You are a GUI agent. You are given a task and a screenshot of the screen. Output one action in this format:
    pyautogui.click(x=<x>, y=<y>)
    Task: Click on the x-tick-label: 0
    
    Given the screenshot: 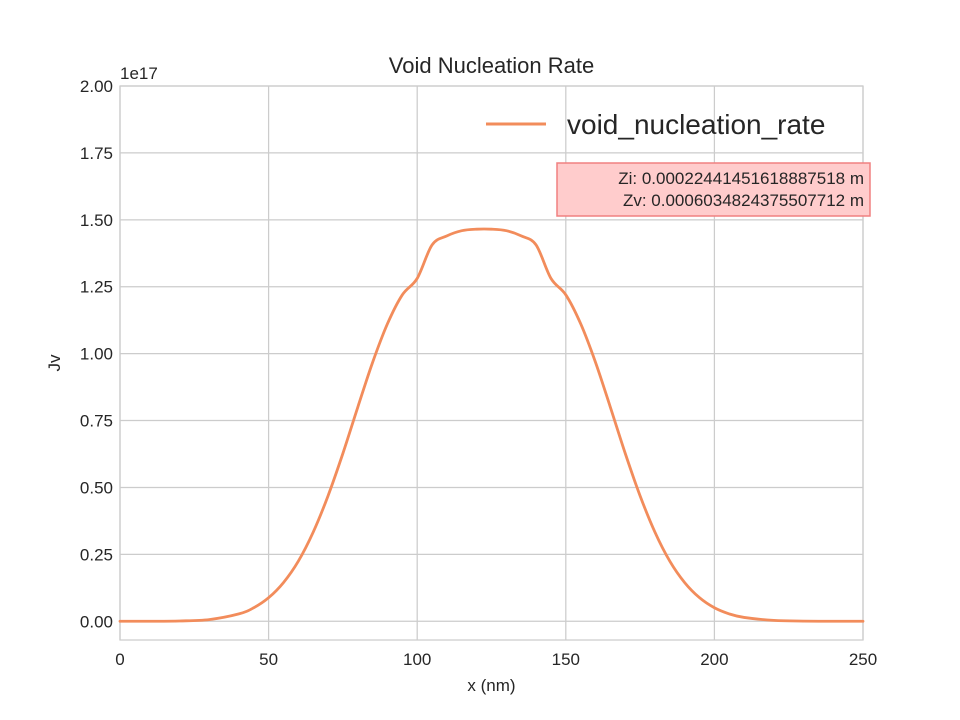 What is the action you would take?
    pyautogui.click(x=119, y=659)
    